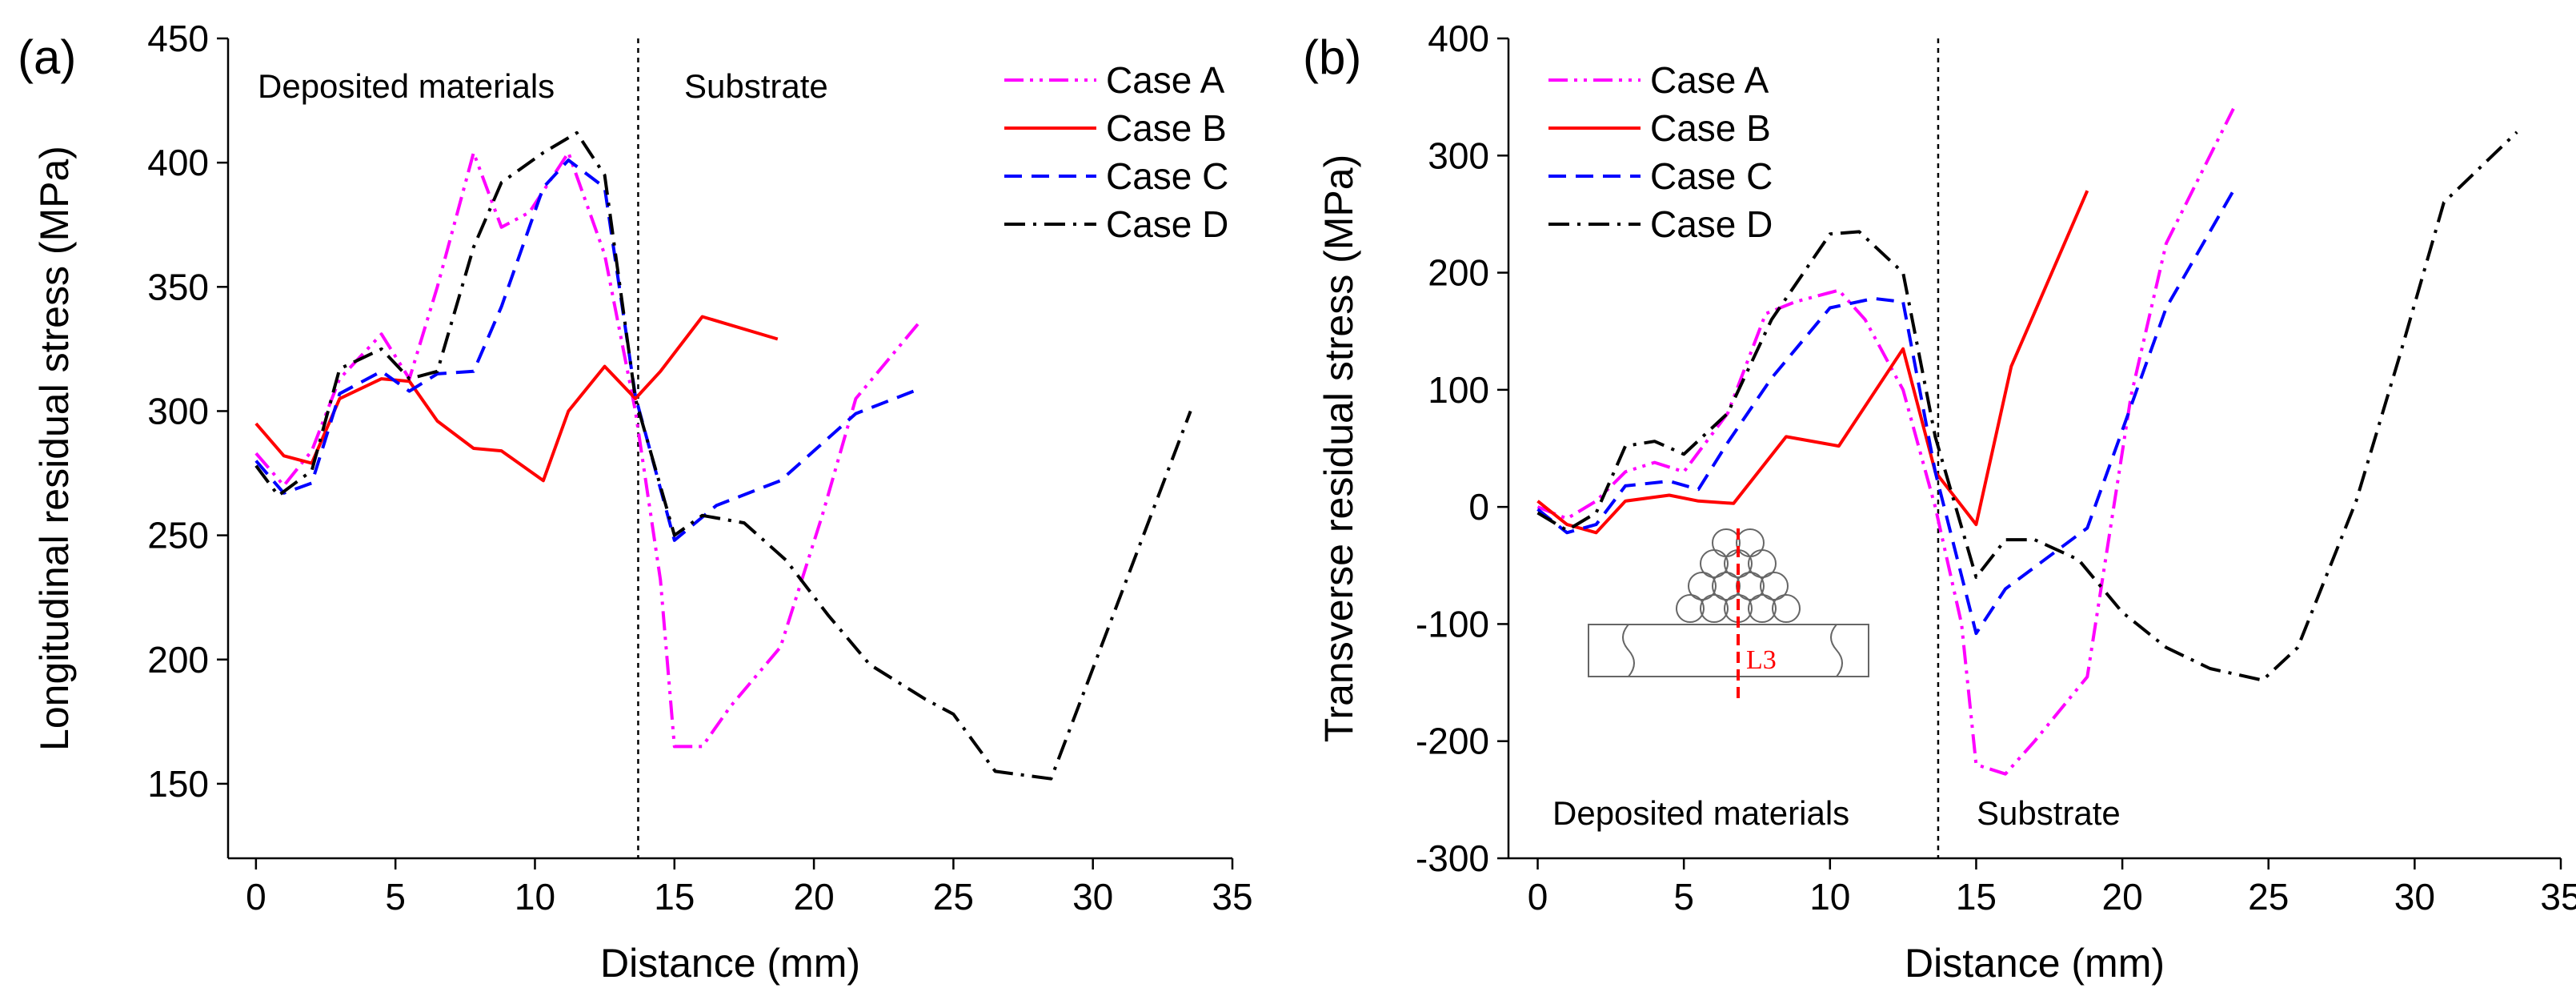  What do you see at coordinates (178, 38) in the screenshot?
I see `y-tick-label-a: 450` at bounding box center [178, 38].